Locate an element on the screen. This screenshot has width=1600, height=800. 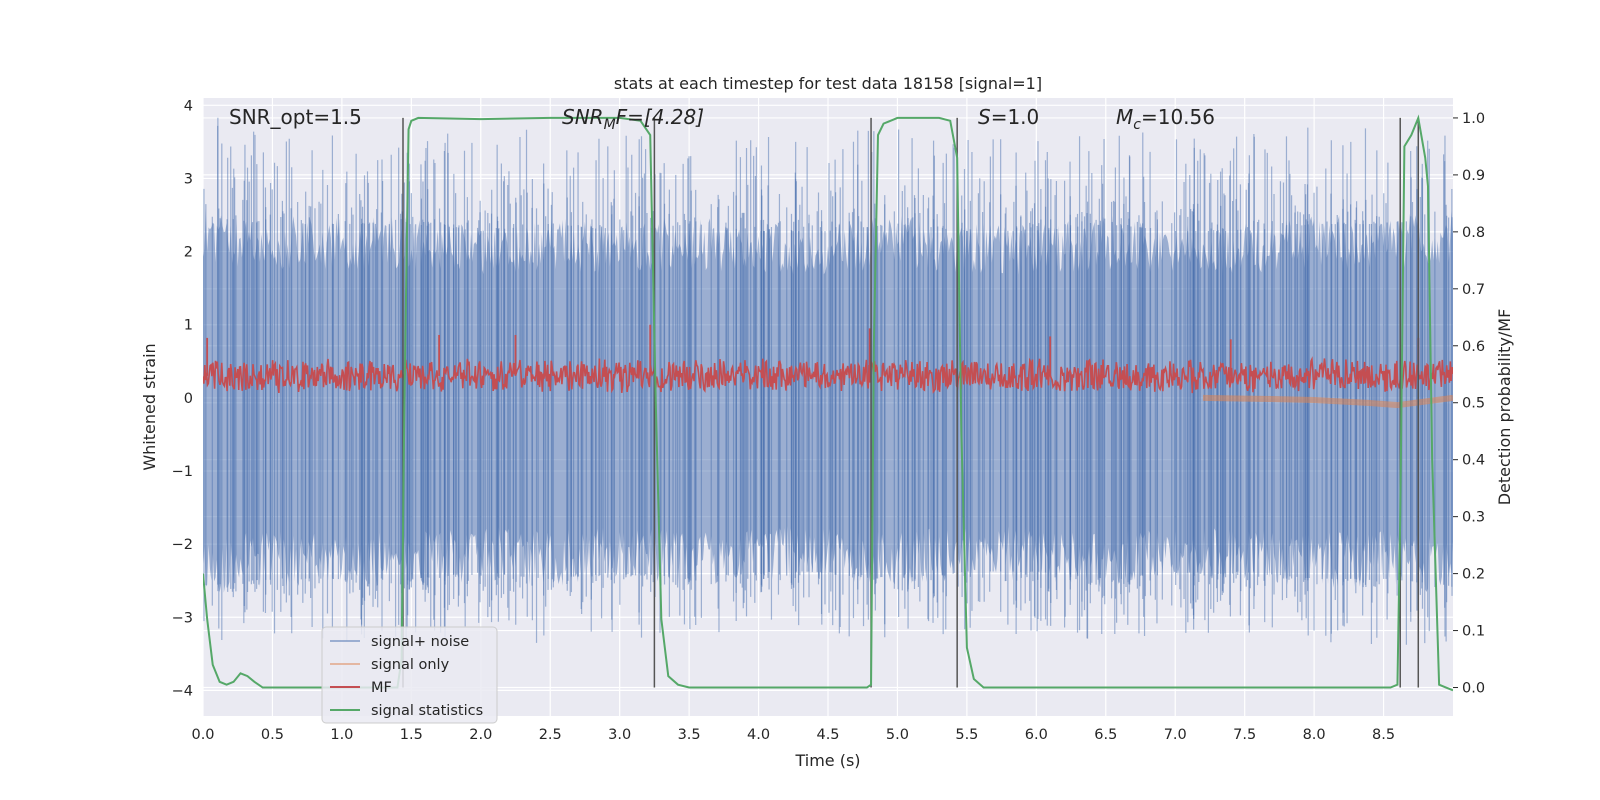
annotation-s: S=1.0 is located at coordinates (1008, 117).